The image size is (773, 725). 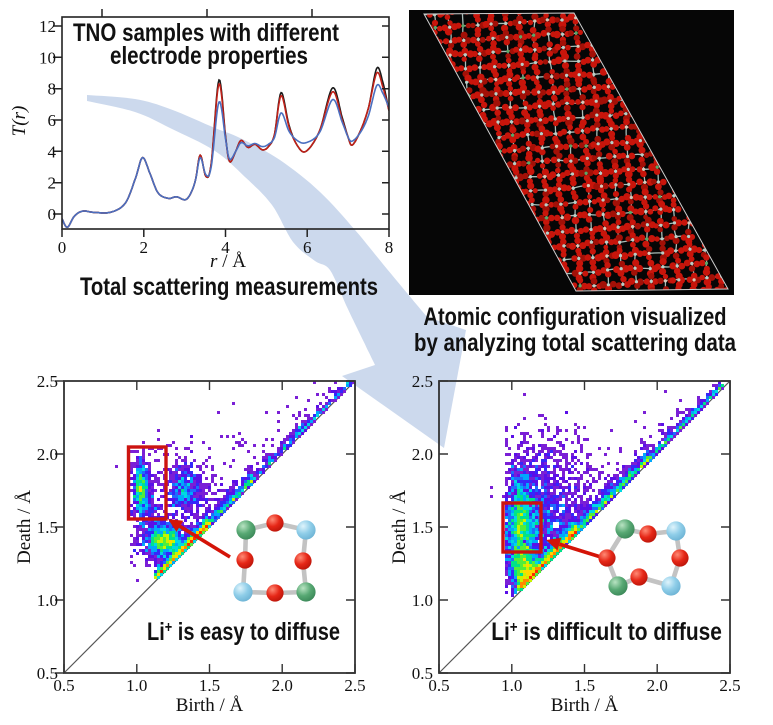 I want to click on svg-text: 10, so click(x=47, y=57).